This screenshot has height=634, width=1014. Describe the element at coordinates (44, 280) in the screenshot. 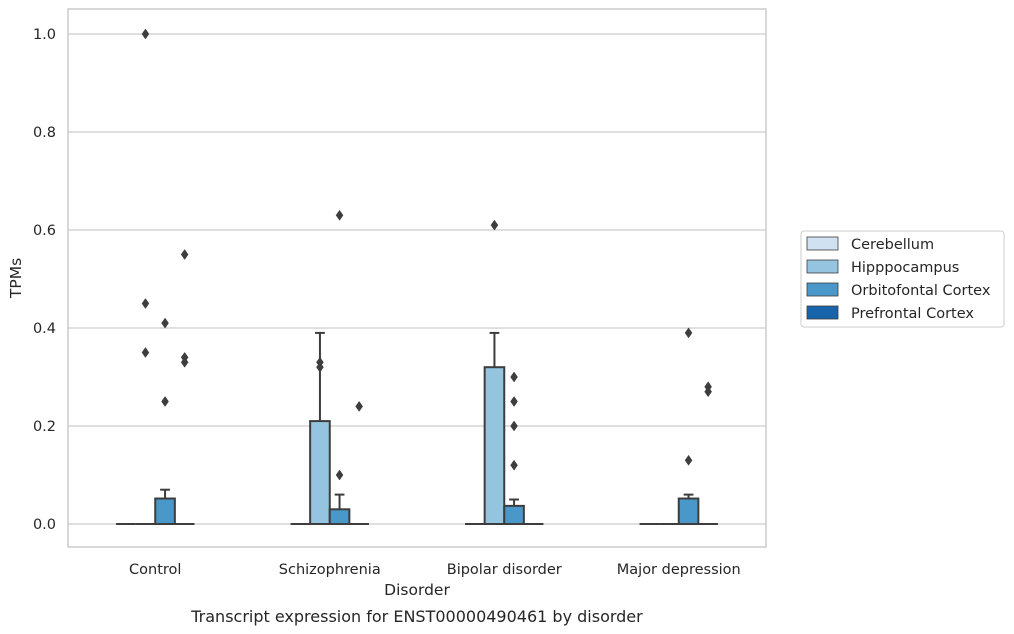

I see `y-tick-labels: 0.0 0.2 0.4 0.6 0.8 1.0` at that location.